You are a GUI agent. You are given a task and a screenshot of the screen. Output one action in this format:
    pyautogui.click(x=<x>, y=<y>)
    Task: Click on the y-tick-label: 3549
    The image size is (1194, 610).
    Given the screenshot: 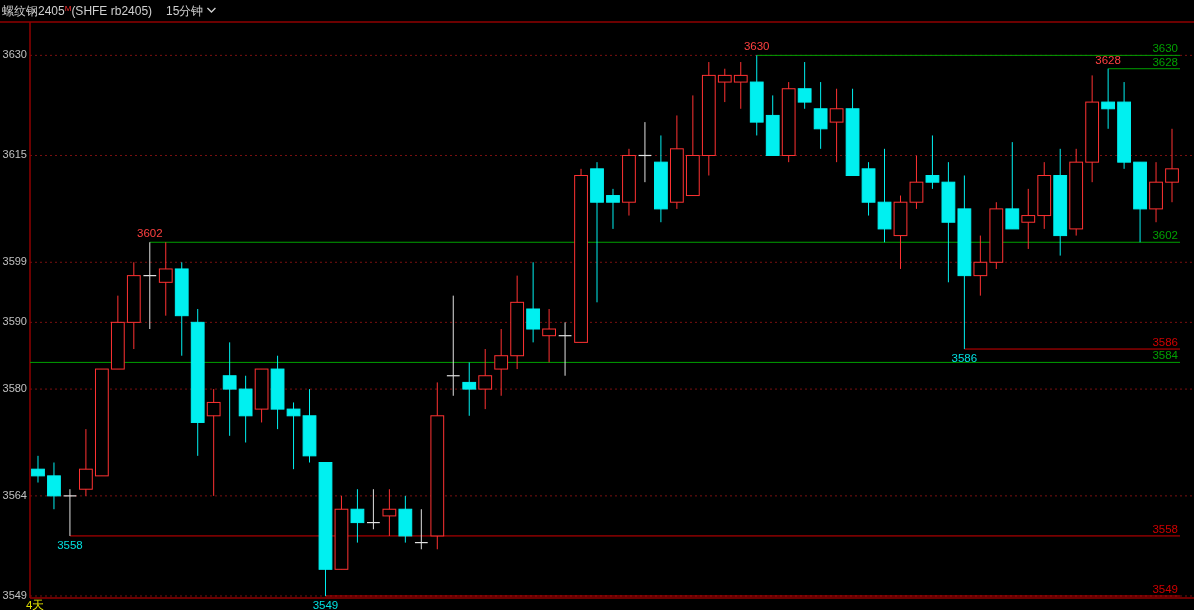 What is the action you would take?
    pyautogui.click(x=14, y=594)
    